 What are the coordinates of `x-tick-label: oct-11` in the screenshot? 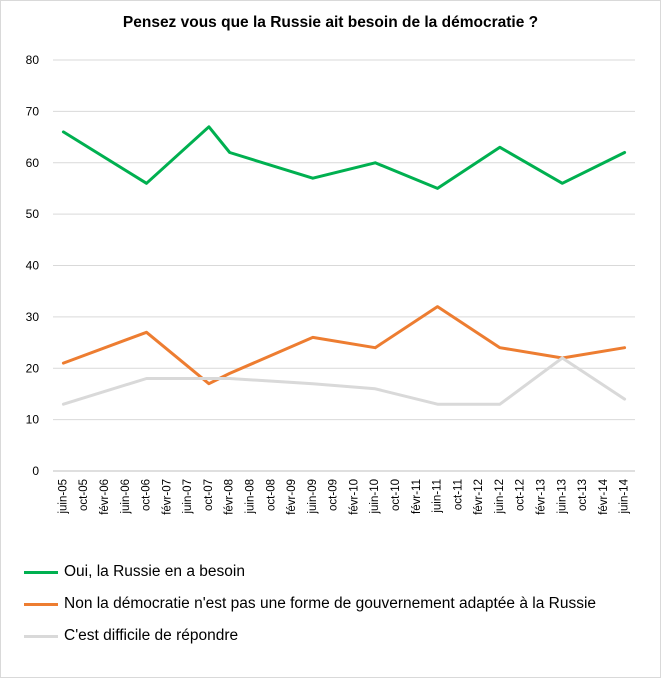 It's located at (458, 494).